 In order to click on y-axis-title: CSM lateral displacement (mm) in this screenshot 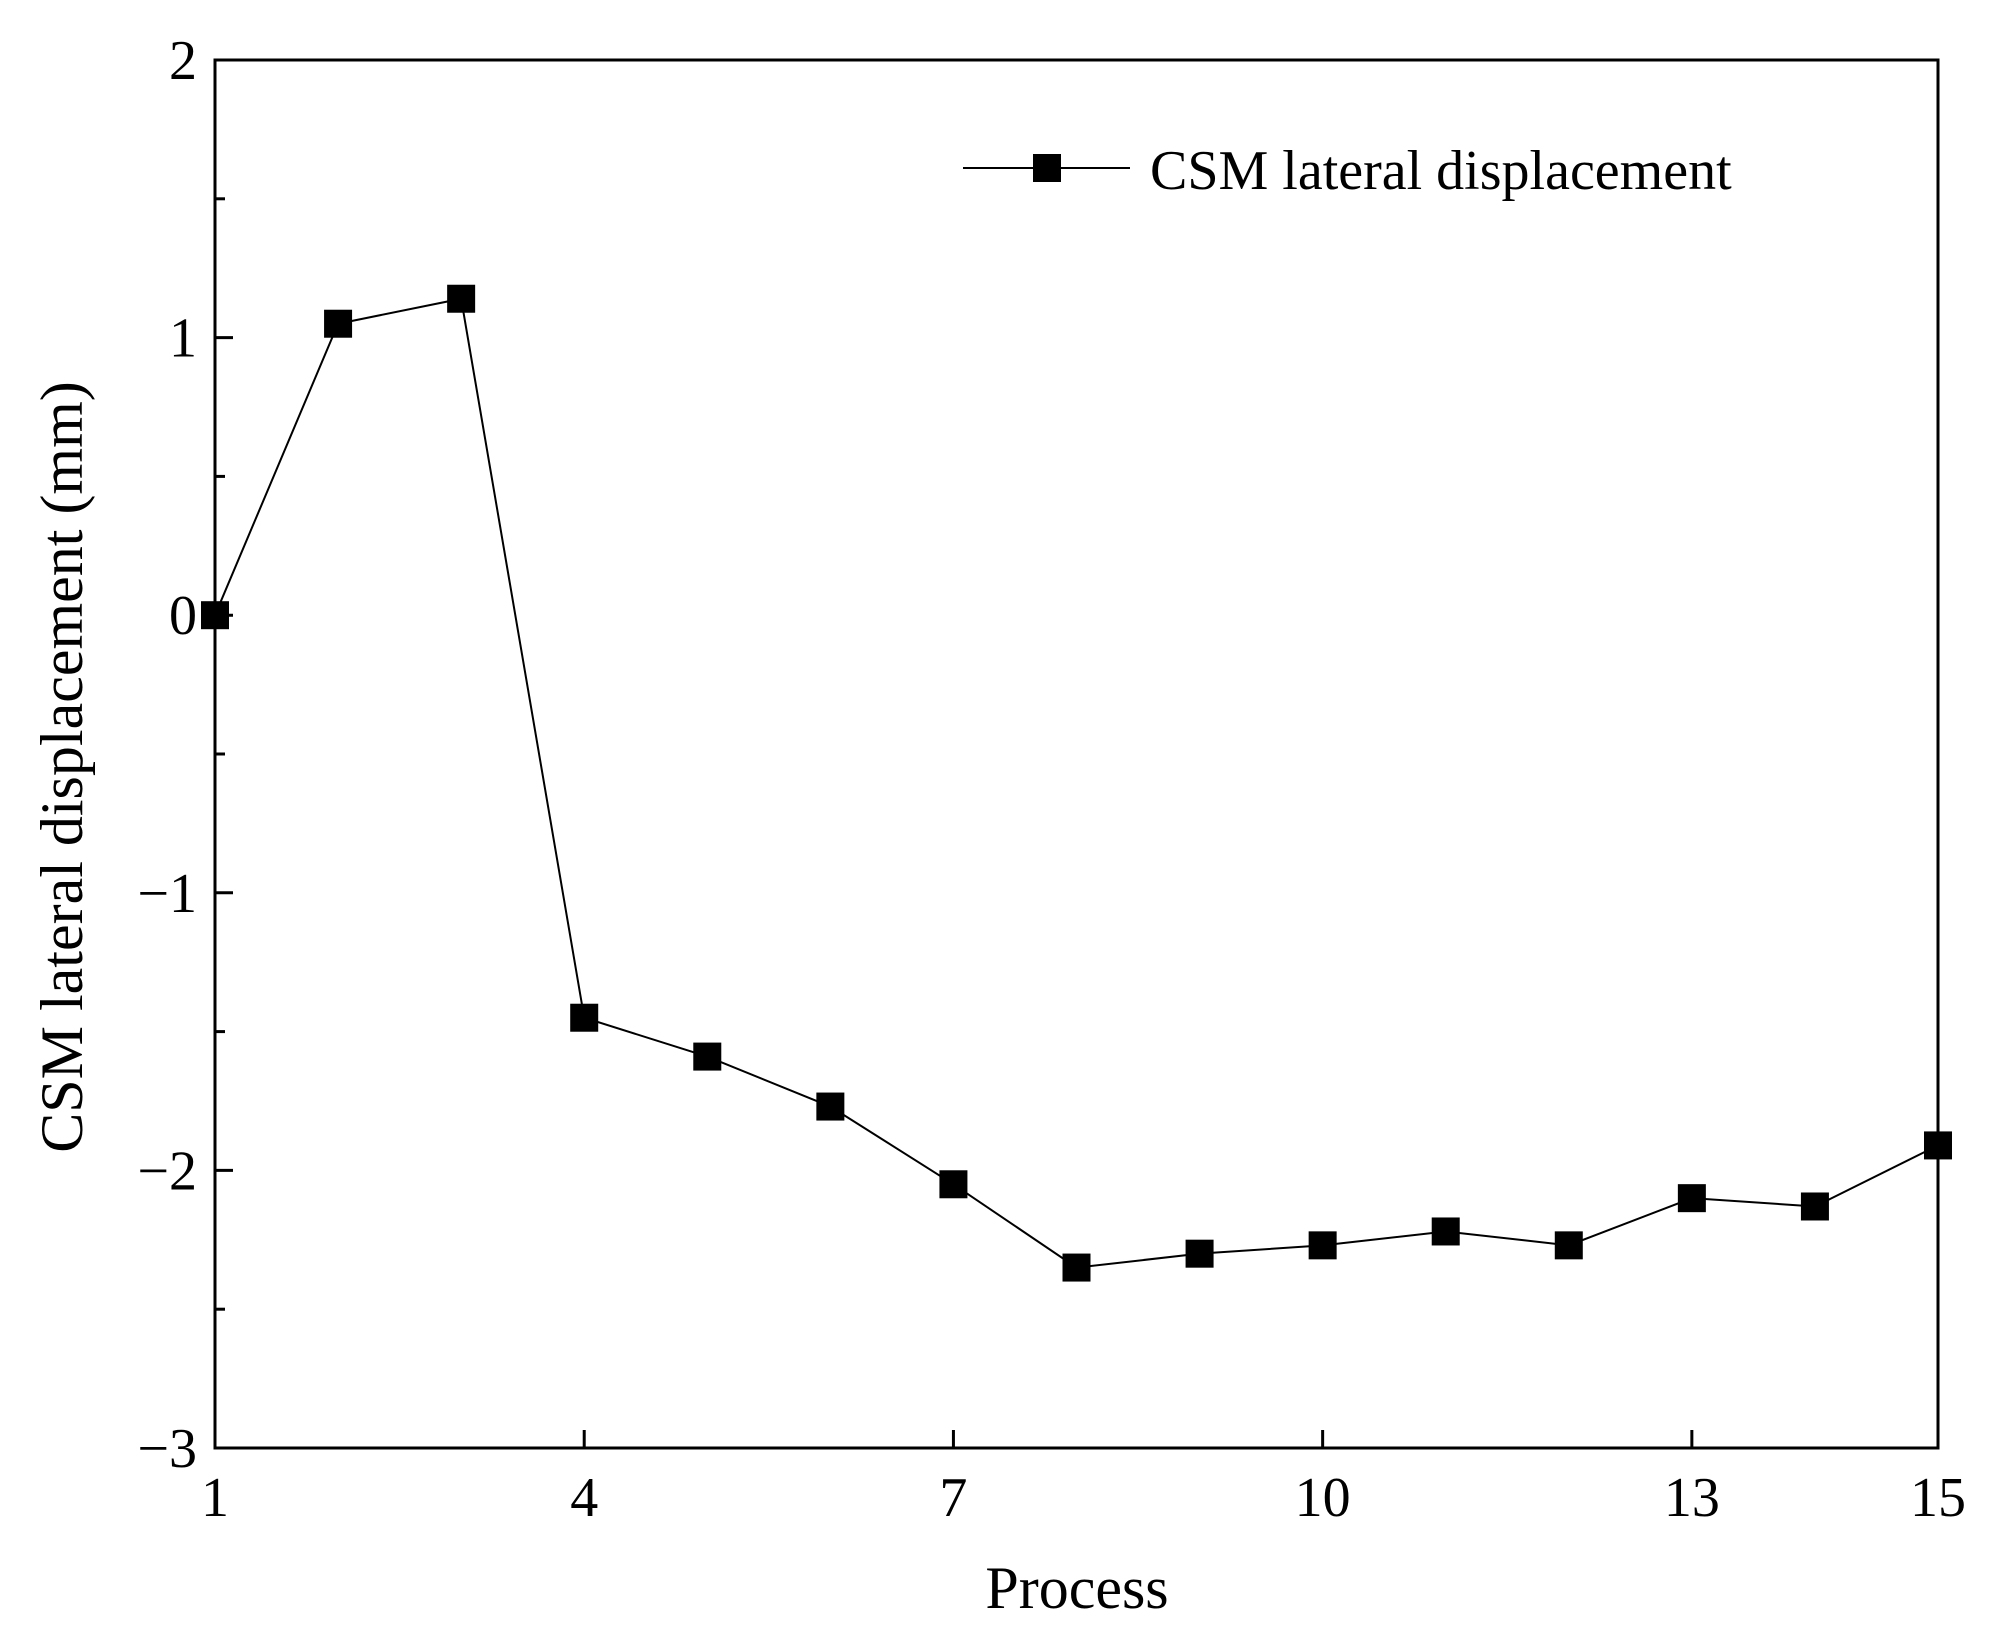, I will do `click(62, 766)`.